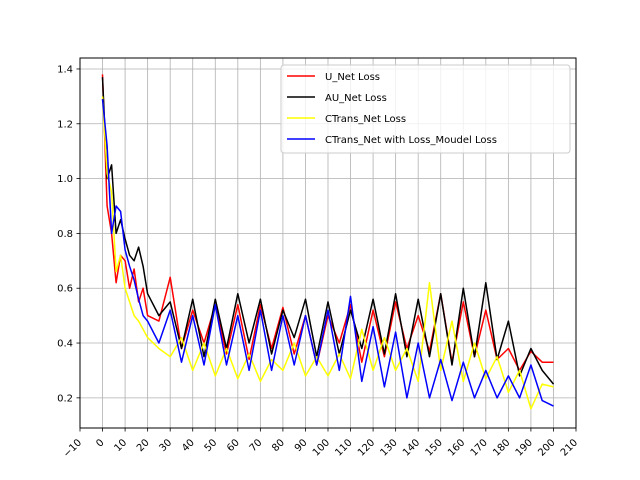 This screenshot has width=640, height=480. Describe the element at coordinates (65, 124) in the screenshot. I see `y-tick-label: 1.2` at that location.